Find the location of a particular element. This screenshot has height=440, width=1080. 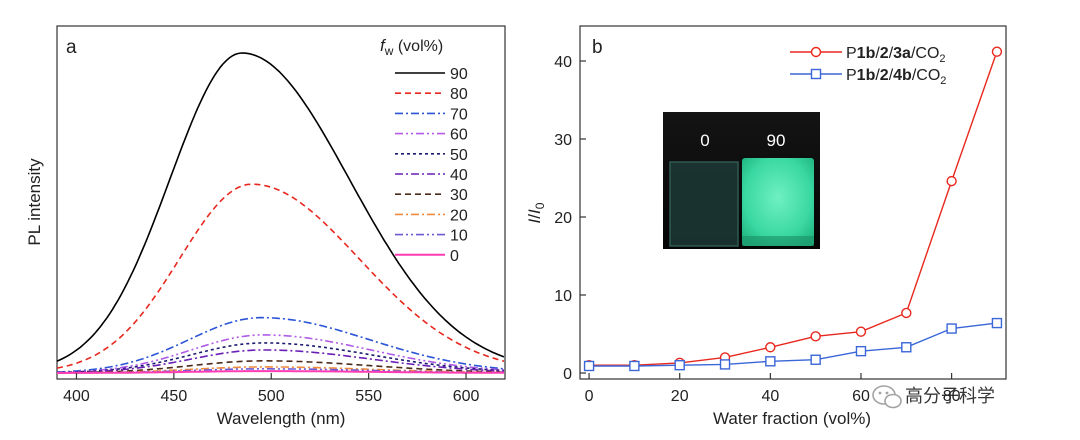

y-title-i: I is located at coordinates (534, 220).